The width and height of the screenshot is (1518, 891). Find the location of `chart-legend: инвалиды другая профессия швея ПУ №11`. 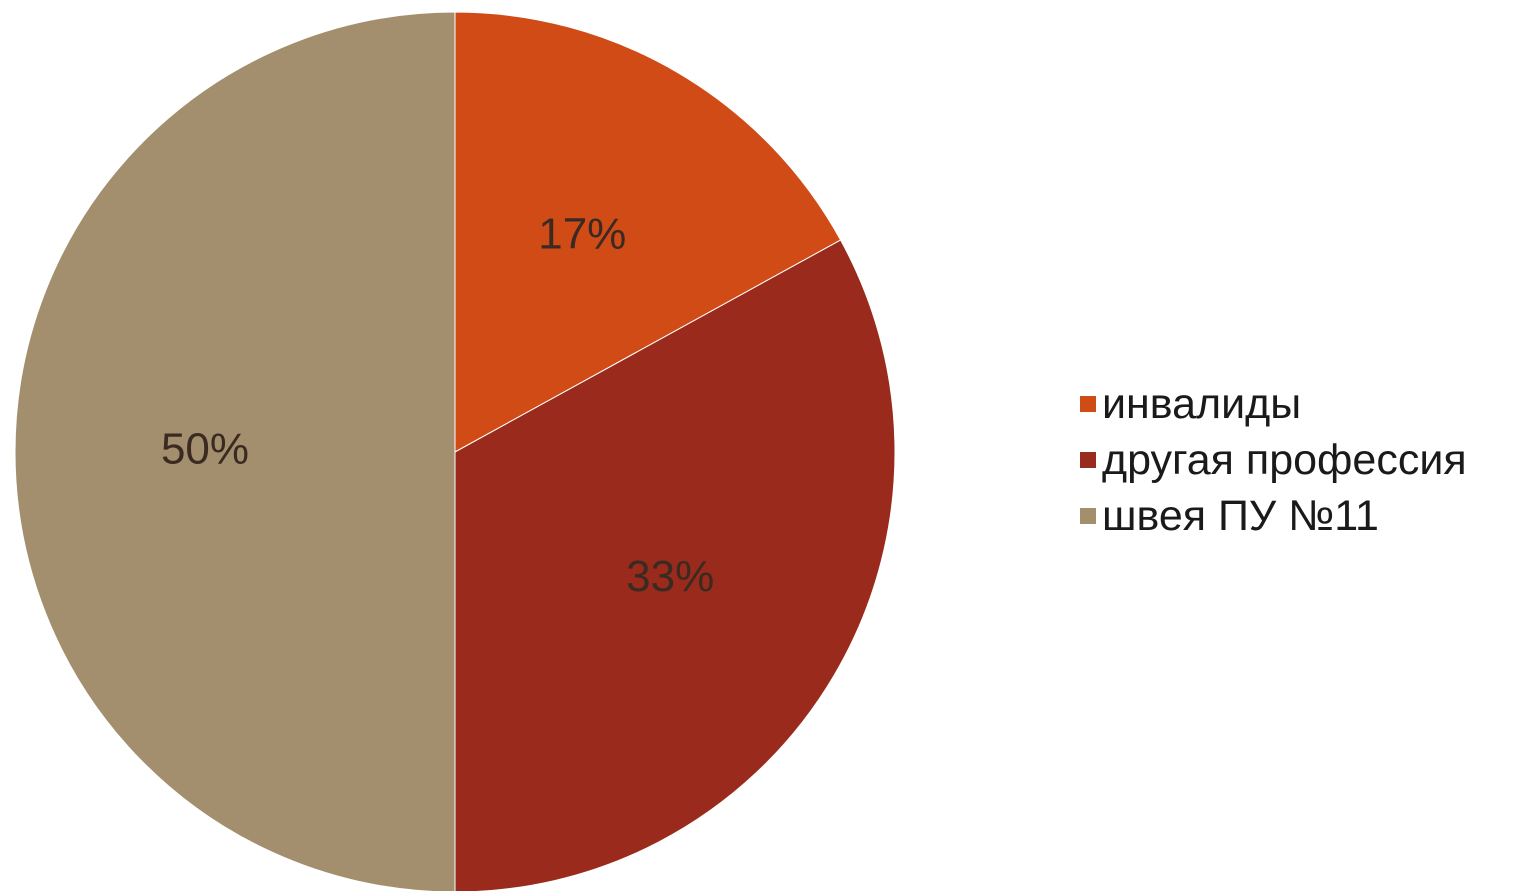

chart-legend: инвалиды другая профессия швея ПУ №11 is located at coordinates (1273, 460).